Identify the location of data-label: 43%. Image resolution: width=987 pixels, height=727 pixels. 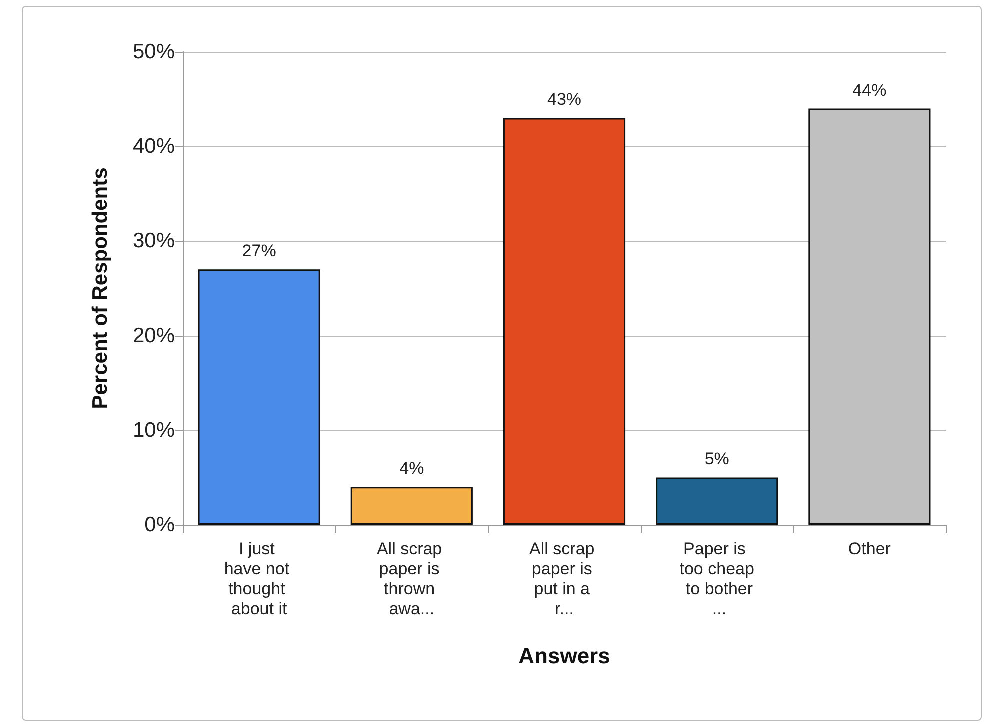
(564, 100).